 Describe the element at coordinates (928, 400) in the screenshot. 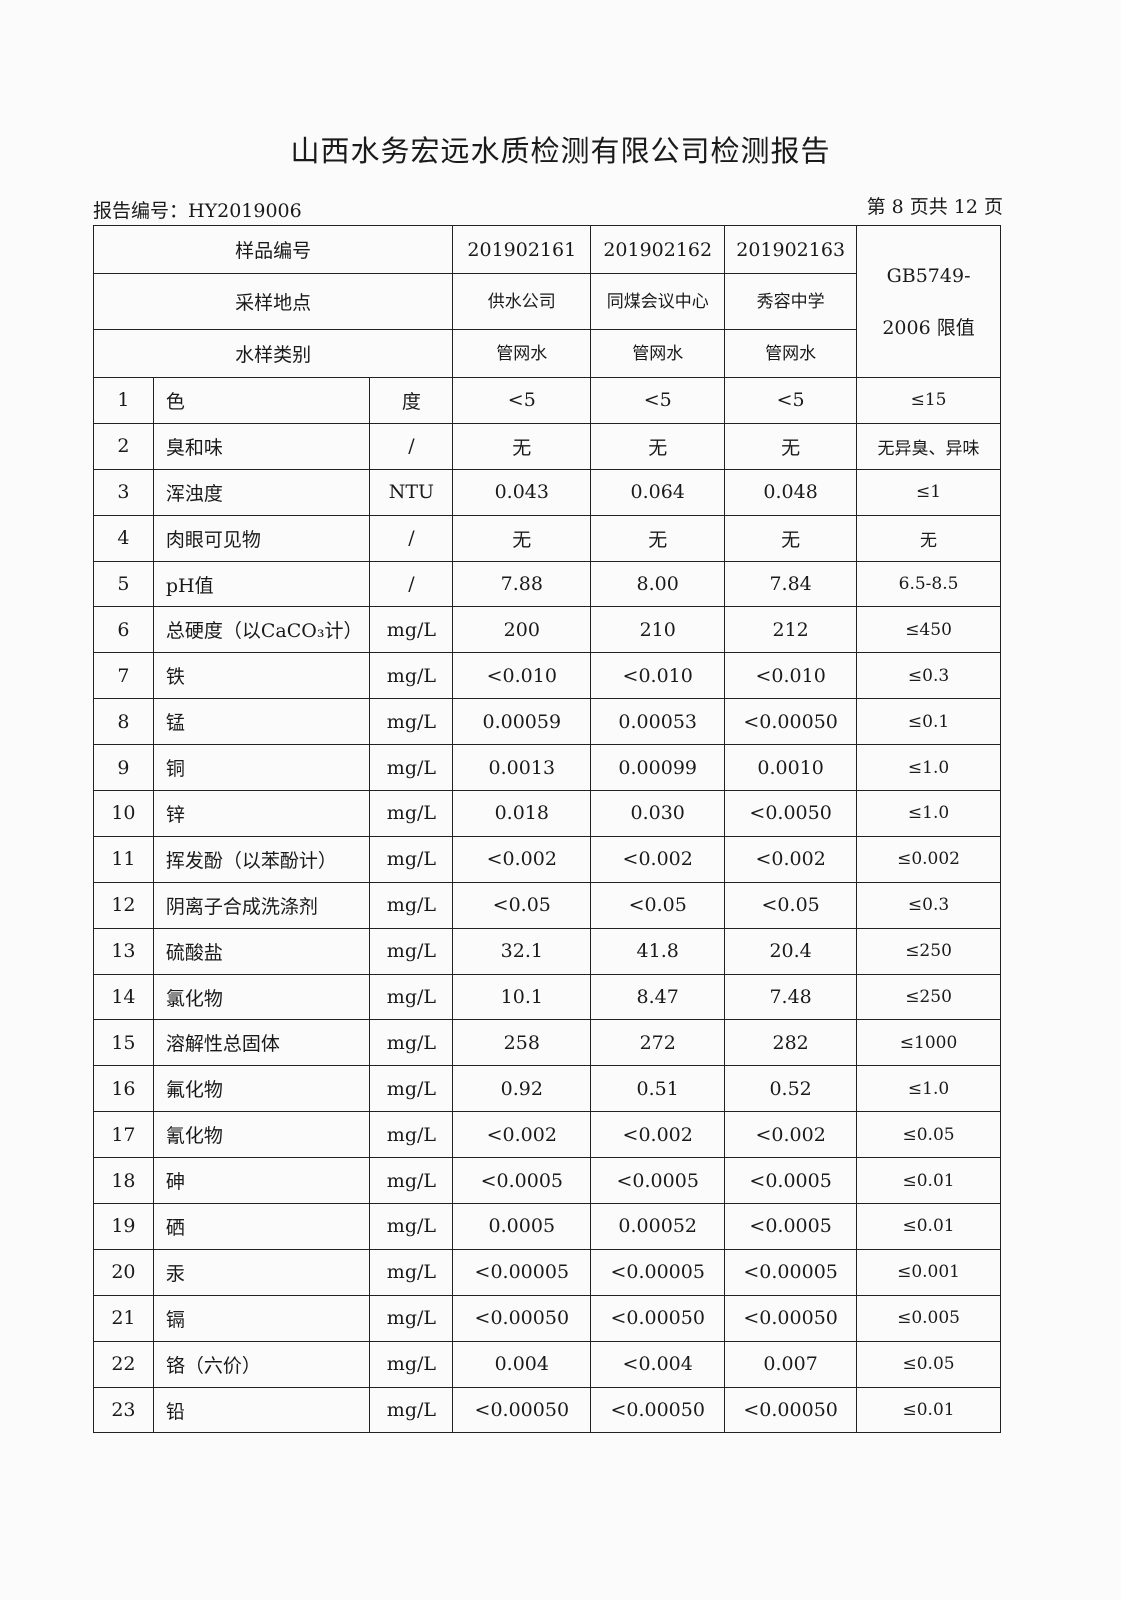

I see `limit: ≤15` at that location.